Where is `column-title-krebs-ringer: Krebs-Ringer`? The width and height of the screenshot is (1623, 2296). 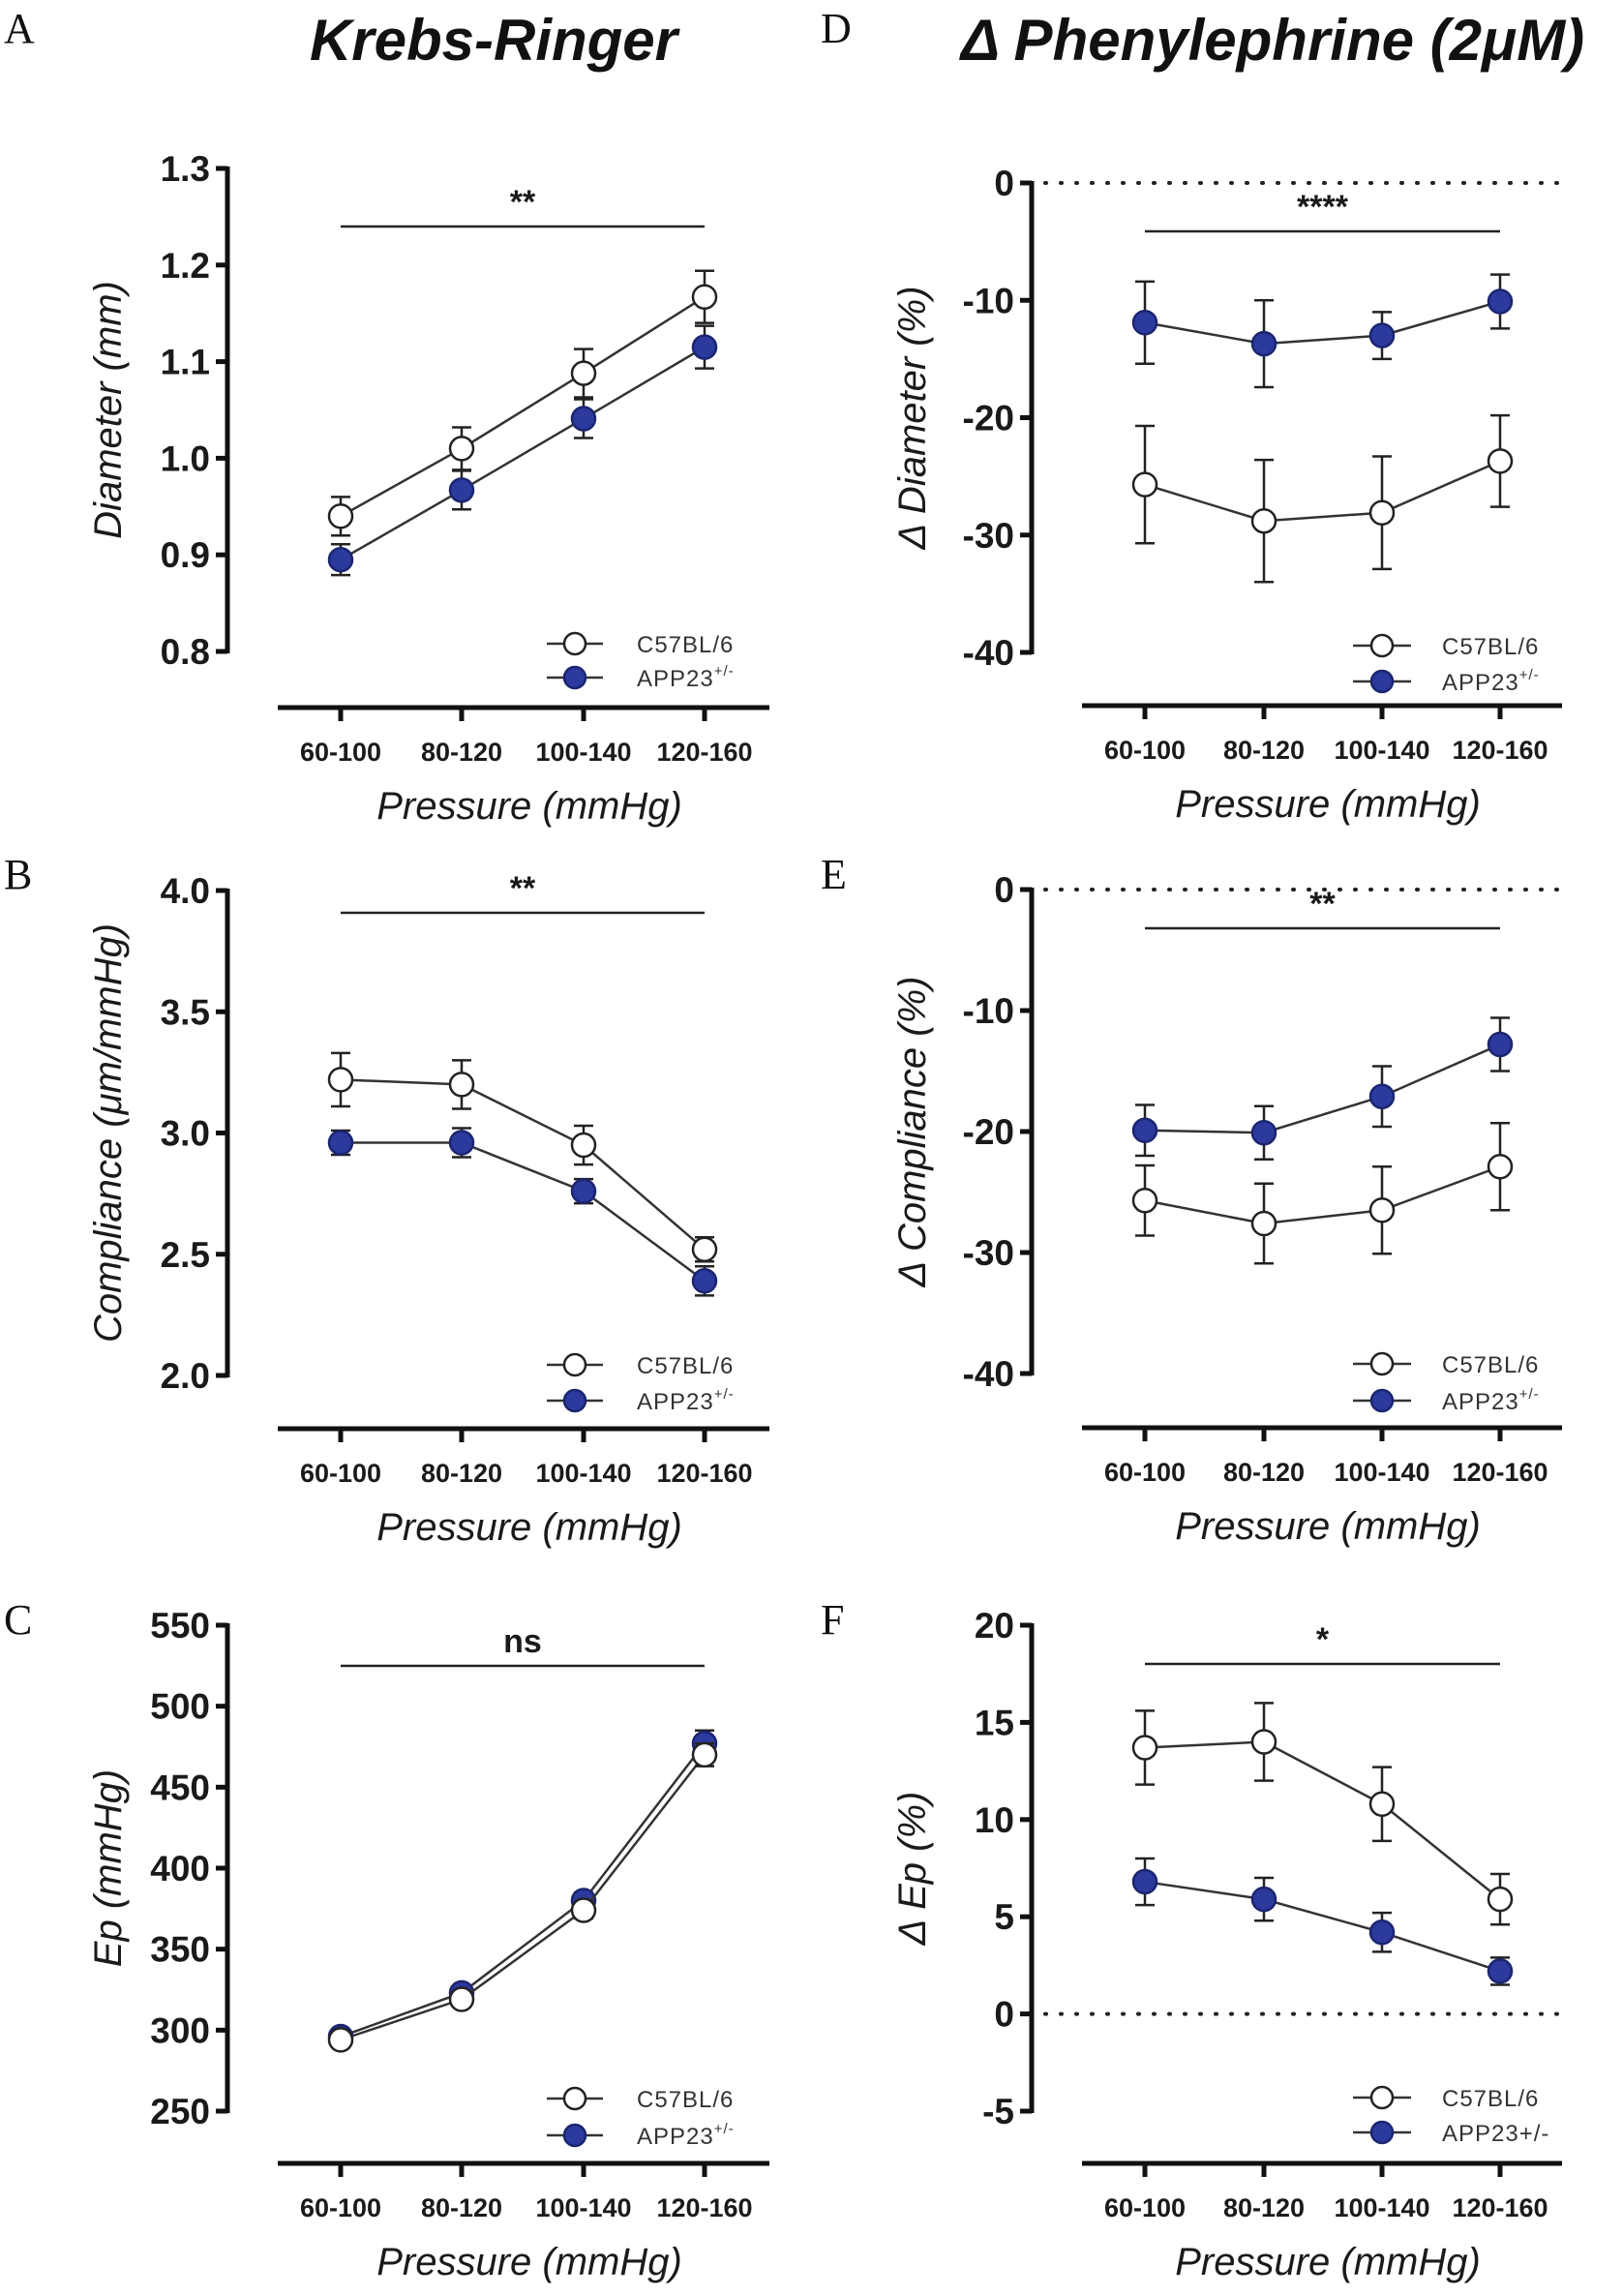
column-title-krebs-ringer: Krebs-Ringer is located at coordinates (495, 41).